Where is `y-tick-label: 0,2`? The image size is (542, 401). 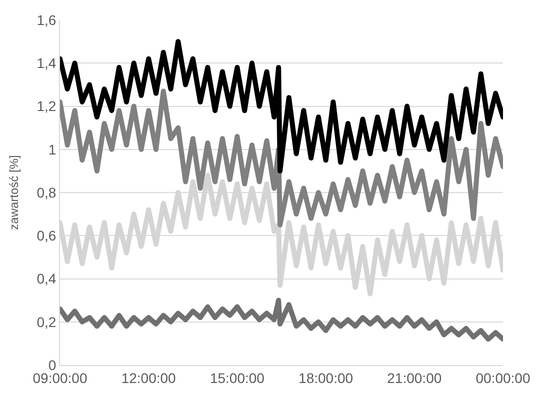
y-tick-label: 0,2 is located at coordinates (46, 322).